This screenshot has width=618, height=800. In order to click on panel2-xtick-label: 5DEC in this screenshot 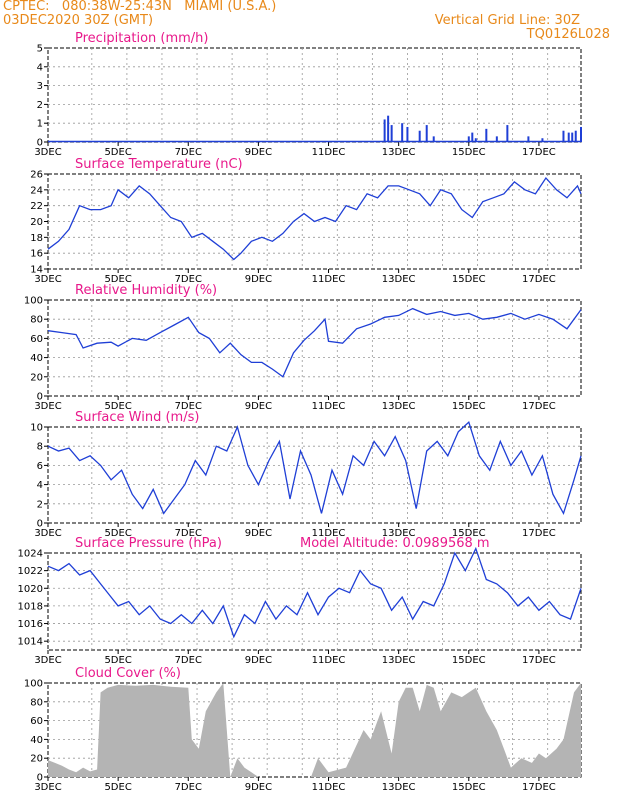, I will do `click(117, 279)`.